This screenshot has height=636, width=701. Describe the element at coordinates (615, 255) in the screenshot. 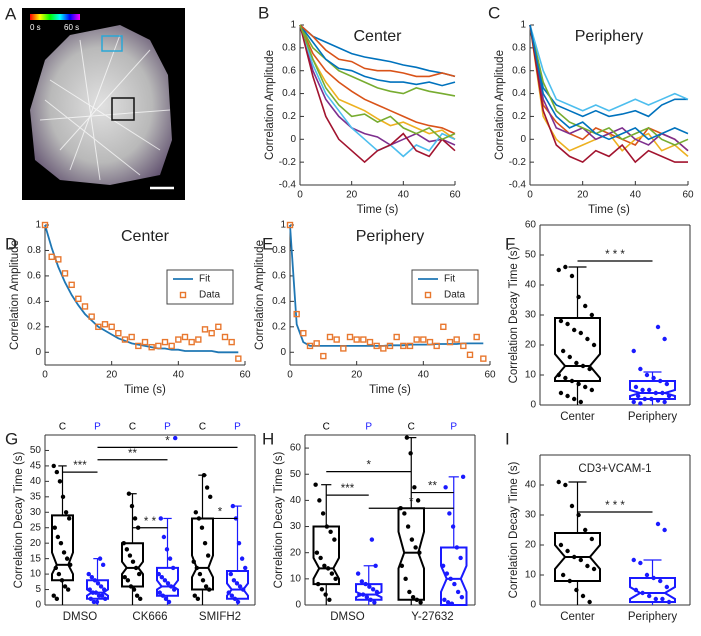

I see `significance-label: * * *` at that location.